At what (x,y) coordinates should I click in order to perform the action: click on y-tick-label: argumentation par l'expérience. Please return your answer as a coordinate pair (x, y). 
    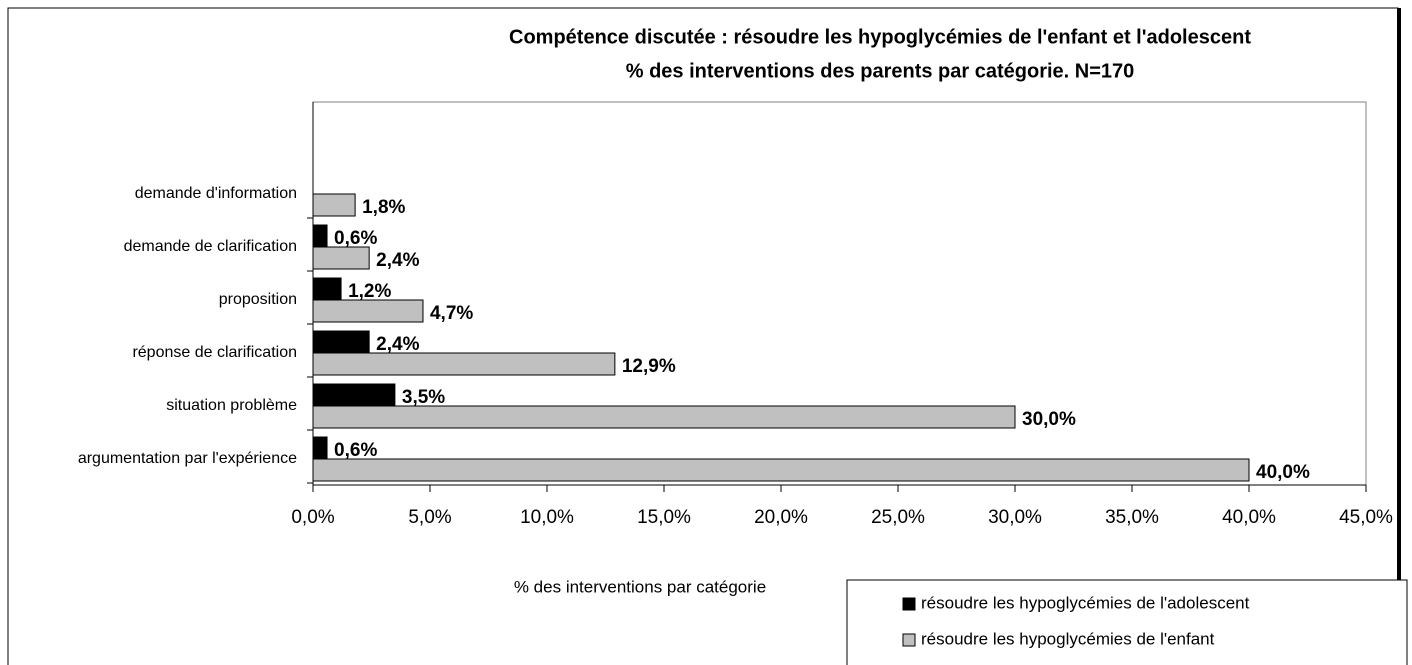
    Looking at the image, I should click on (187, 458).